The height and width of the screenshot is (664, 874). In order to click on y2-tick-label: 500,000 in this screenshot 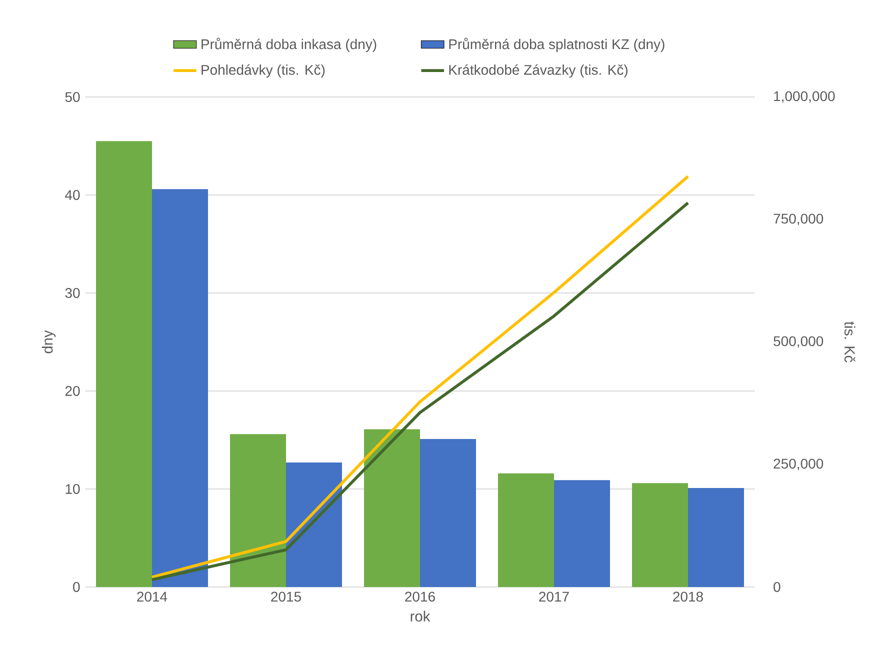, I will do `click(799, 342)`.